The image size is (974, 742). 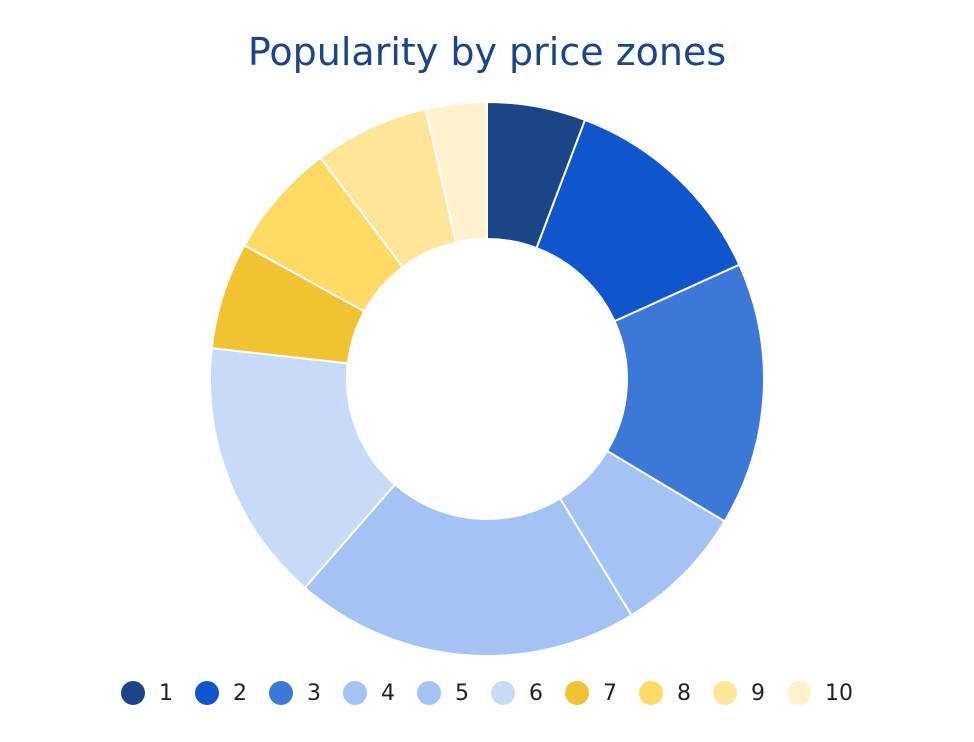 What do you see at coordinates (536, 693) in the screenshot?
I see `legend-label: 6` at bounding box center [536, 693].